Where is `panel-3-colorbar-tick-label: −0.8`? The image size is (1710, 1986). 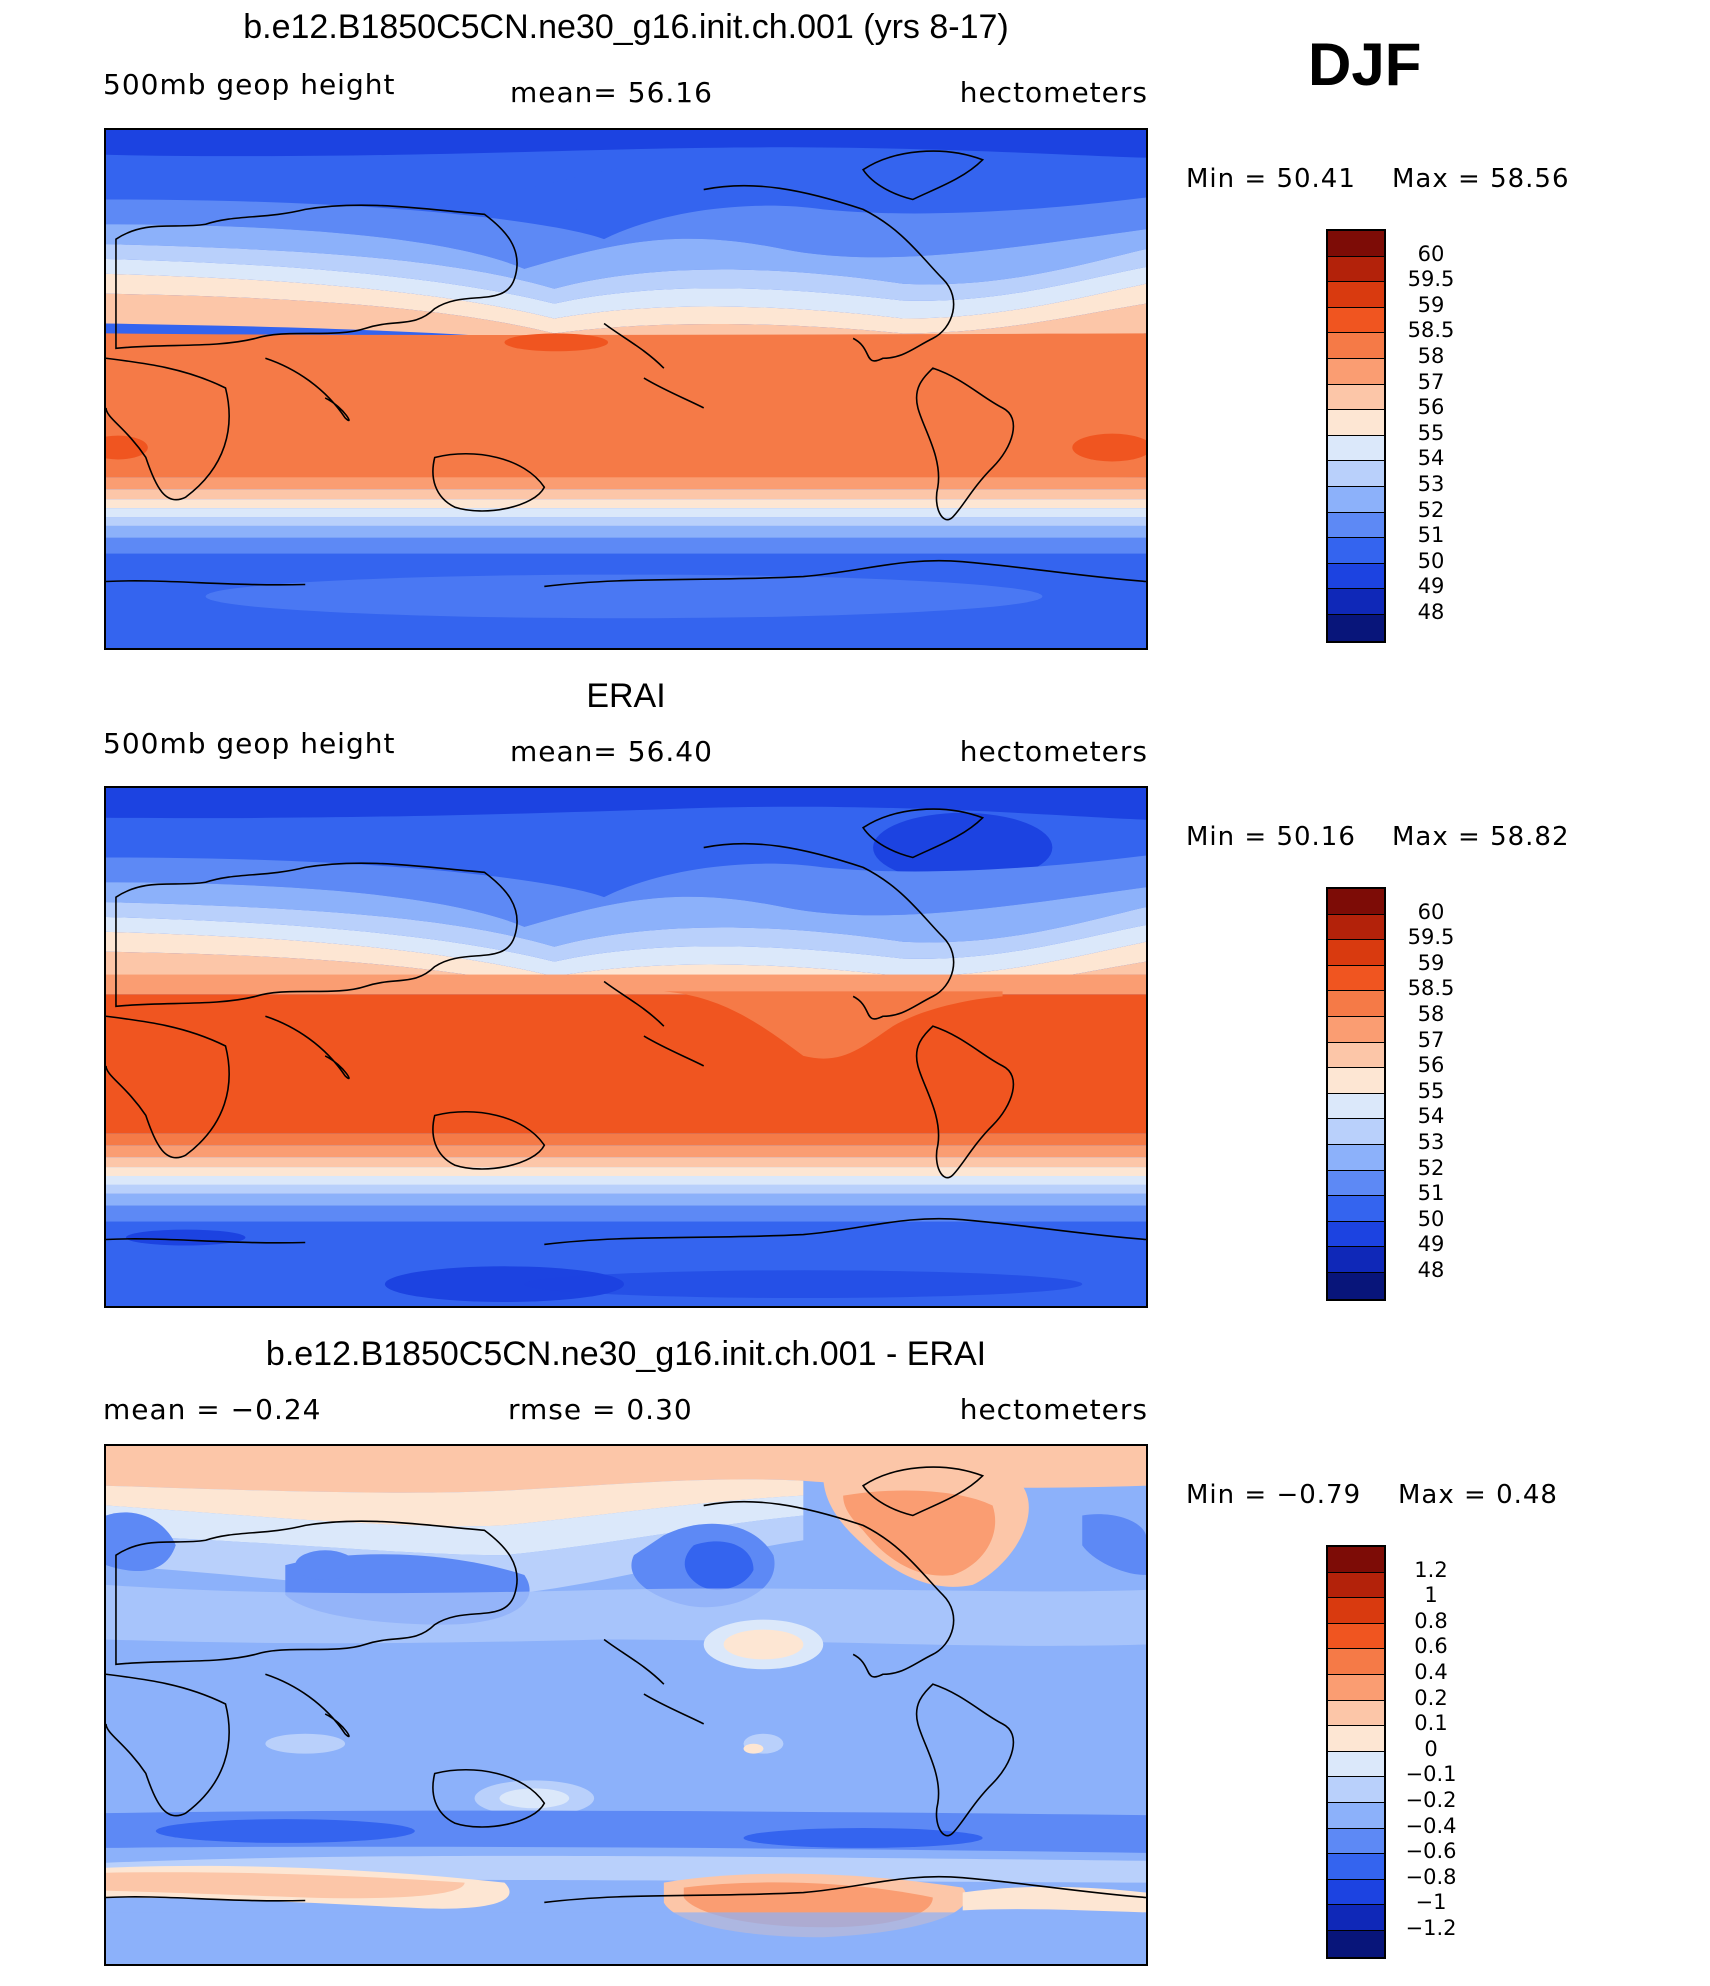
panel-3-colorbar-tick-label: −0.8 is located at coordinates (1431, 1876).